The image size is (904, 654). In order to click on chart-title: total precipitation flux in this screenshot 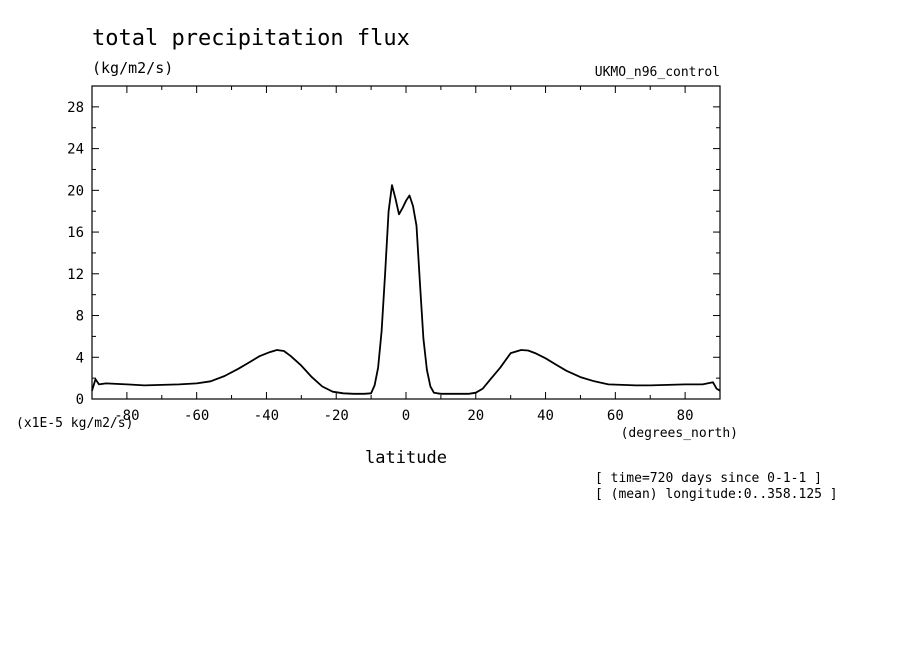, I will do `click(251, 38)`.